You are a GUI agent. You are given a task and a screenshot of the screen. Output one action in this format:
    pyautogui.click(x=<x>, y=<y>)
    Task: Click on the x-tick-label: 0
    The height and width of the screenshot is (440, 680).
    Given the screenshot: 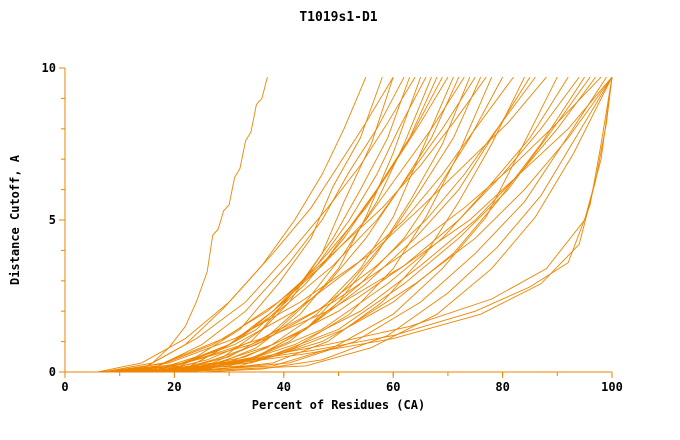 What is the action you would take?
    pyautogui.click(x=64, y=387)
    